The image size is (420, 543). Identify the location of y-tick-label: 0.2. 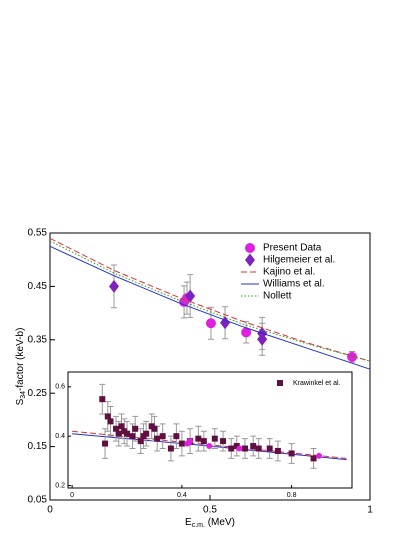
(60, 485).